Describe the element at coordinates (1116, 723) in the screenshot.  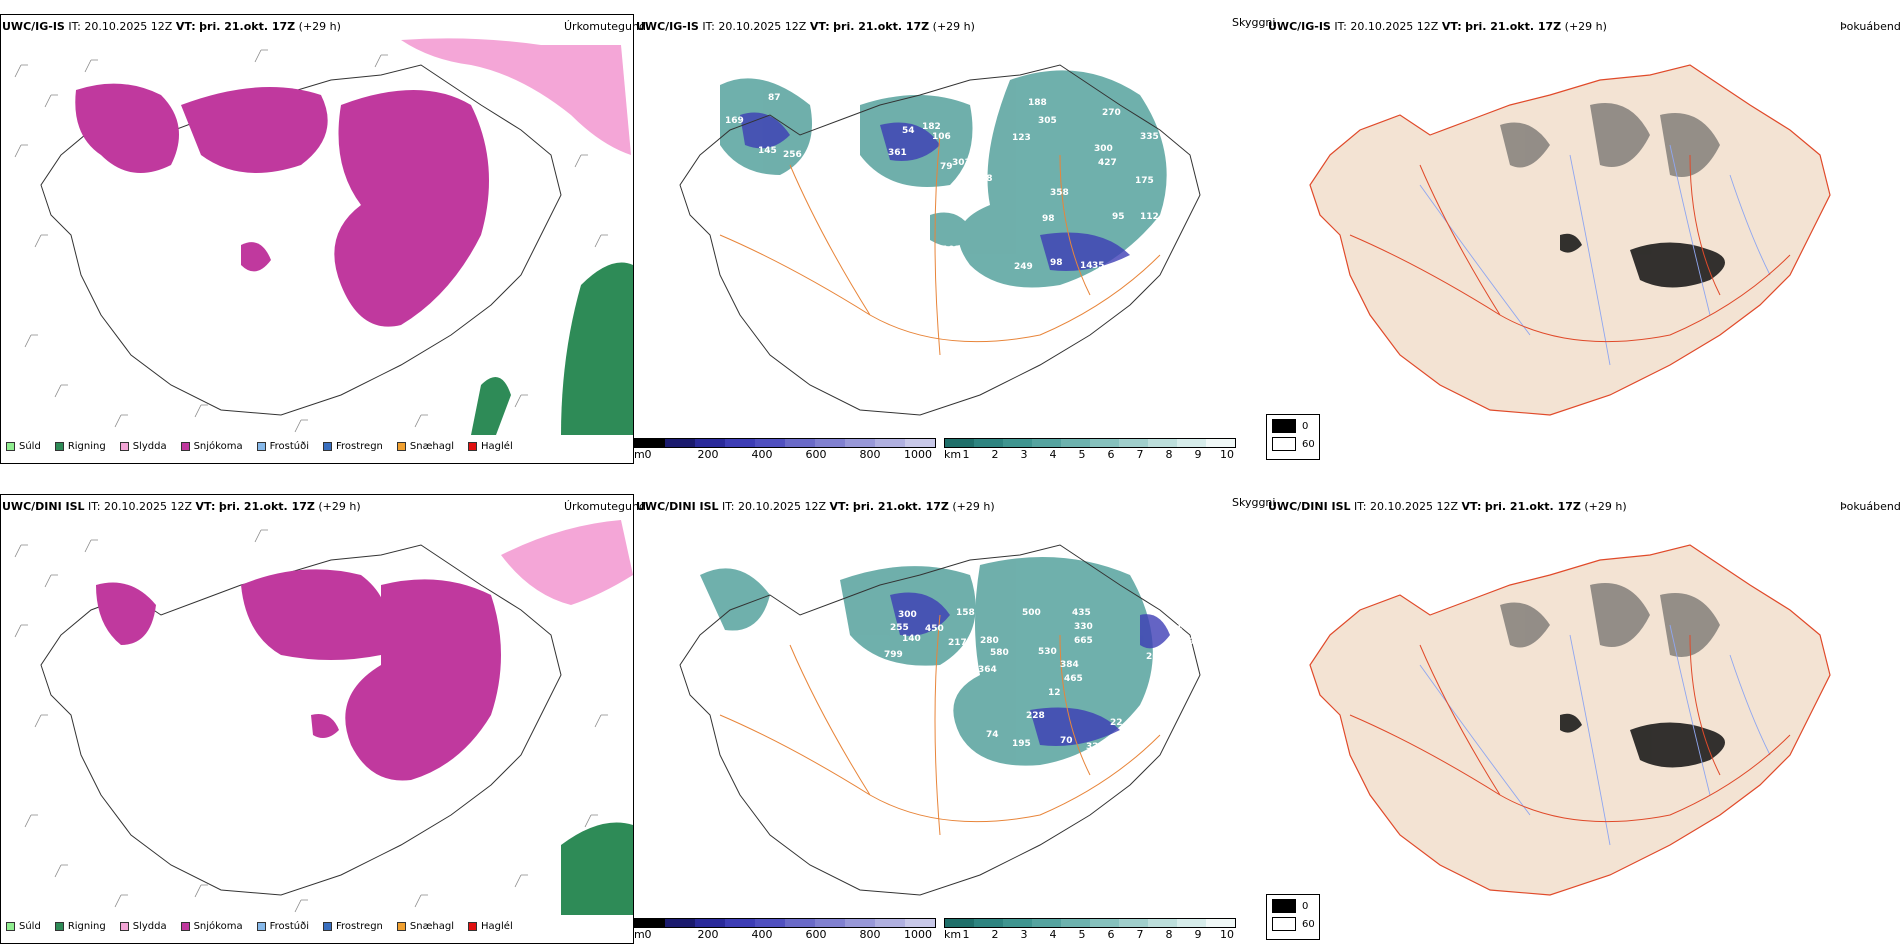
I see `ceiling-value: 22` at that location.